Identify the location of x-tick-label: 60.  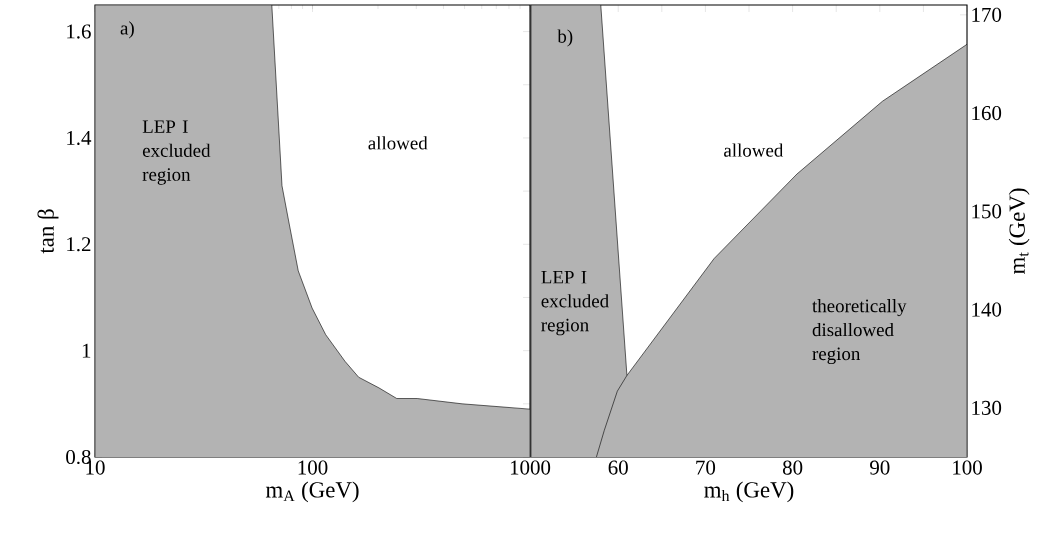
(618, 467).